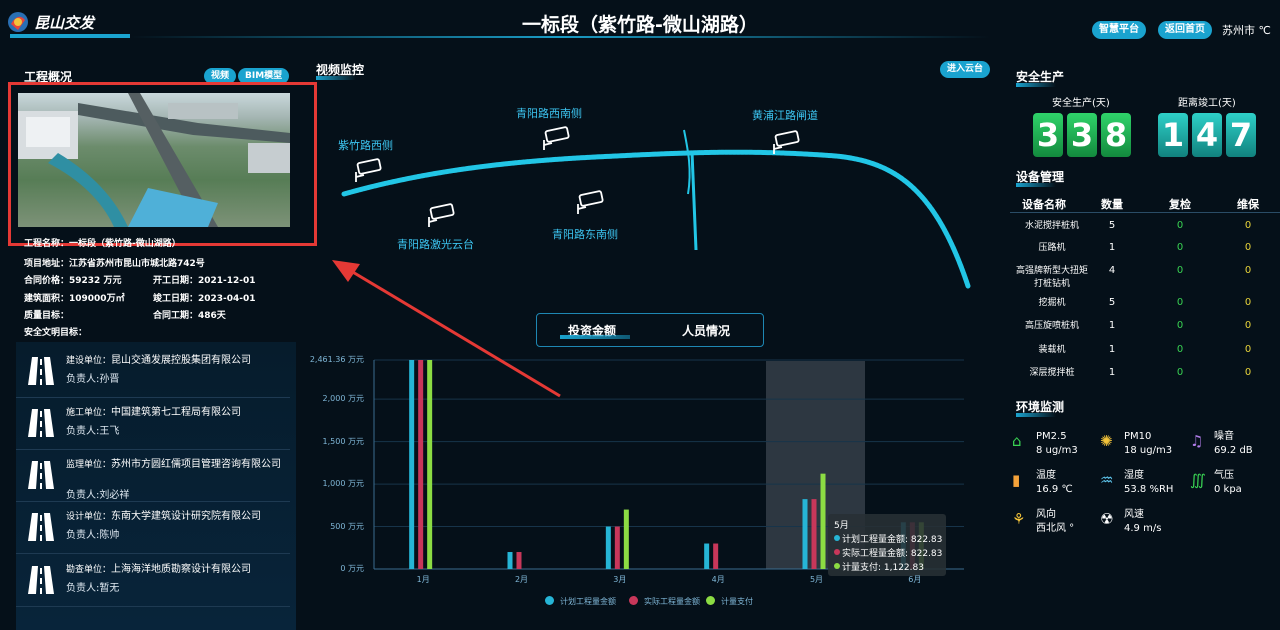  I want to click on camera-label: 青阳路西南侧, so click(549, 113).